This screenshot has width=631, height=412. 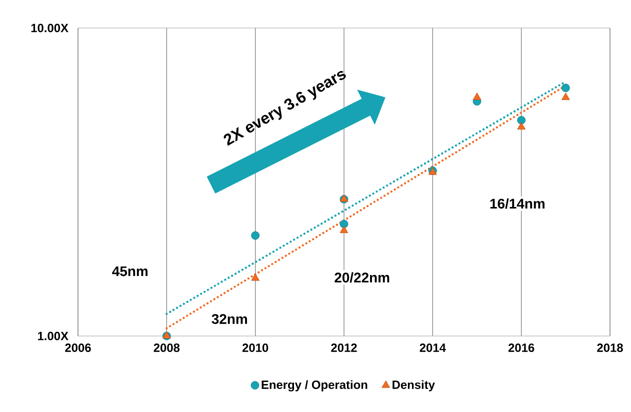 What do you see at coordinates (53, 336) in the screenshot?
I see `y-tick-label: 1.00X` at bounding box center [53, 336].